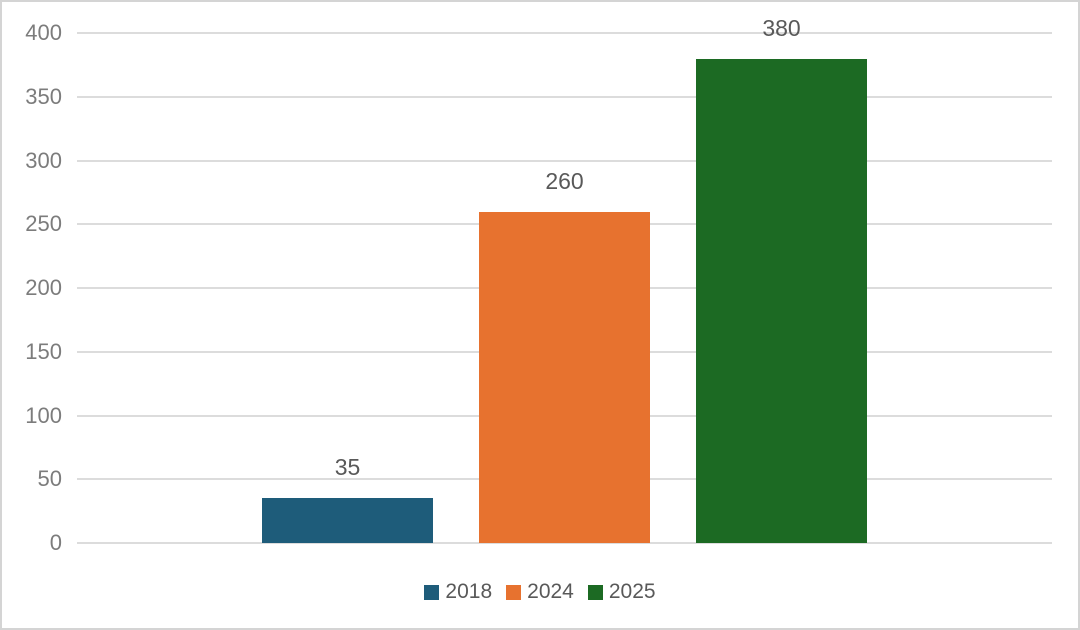 The image size is (1080, 630). What do you see at coordinates (347, 467) in the screenshot?
I see `bar-value-label: 35` at bounding box center [347, 467].